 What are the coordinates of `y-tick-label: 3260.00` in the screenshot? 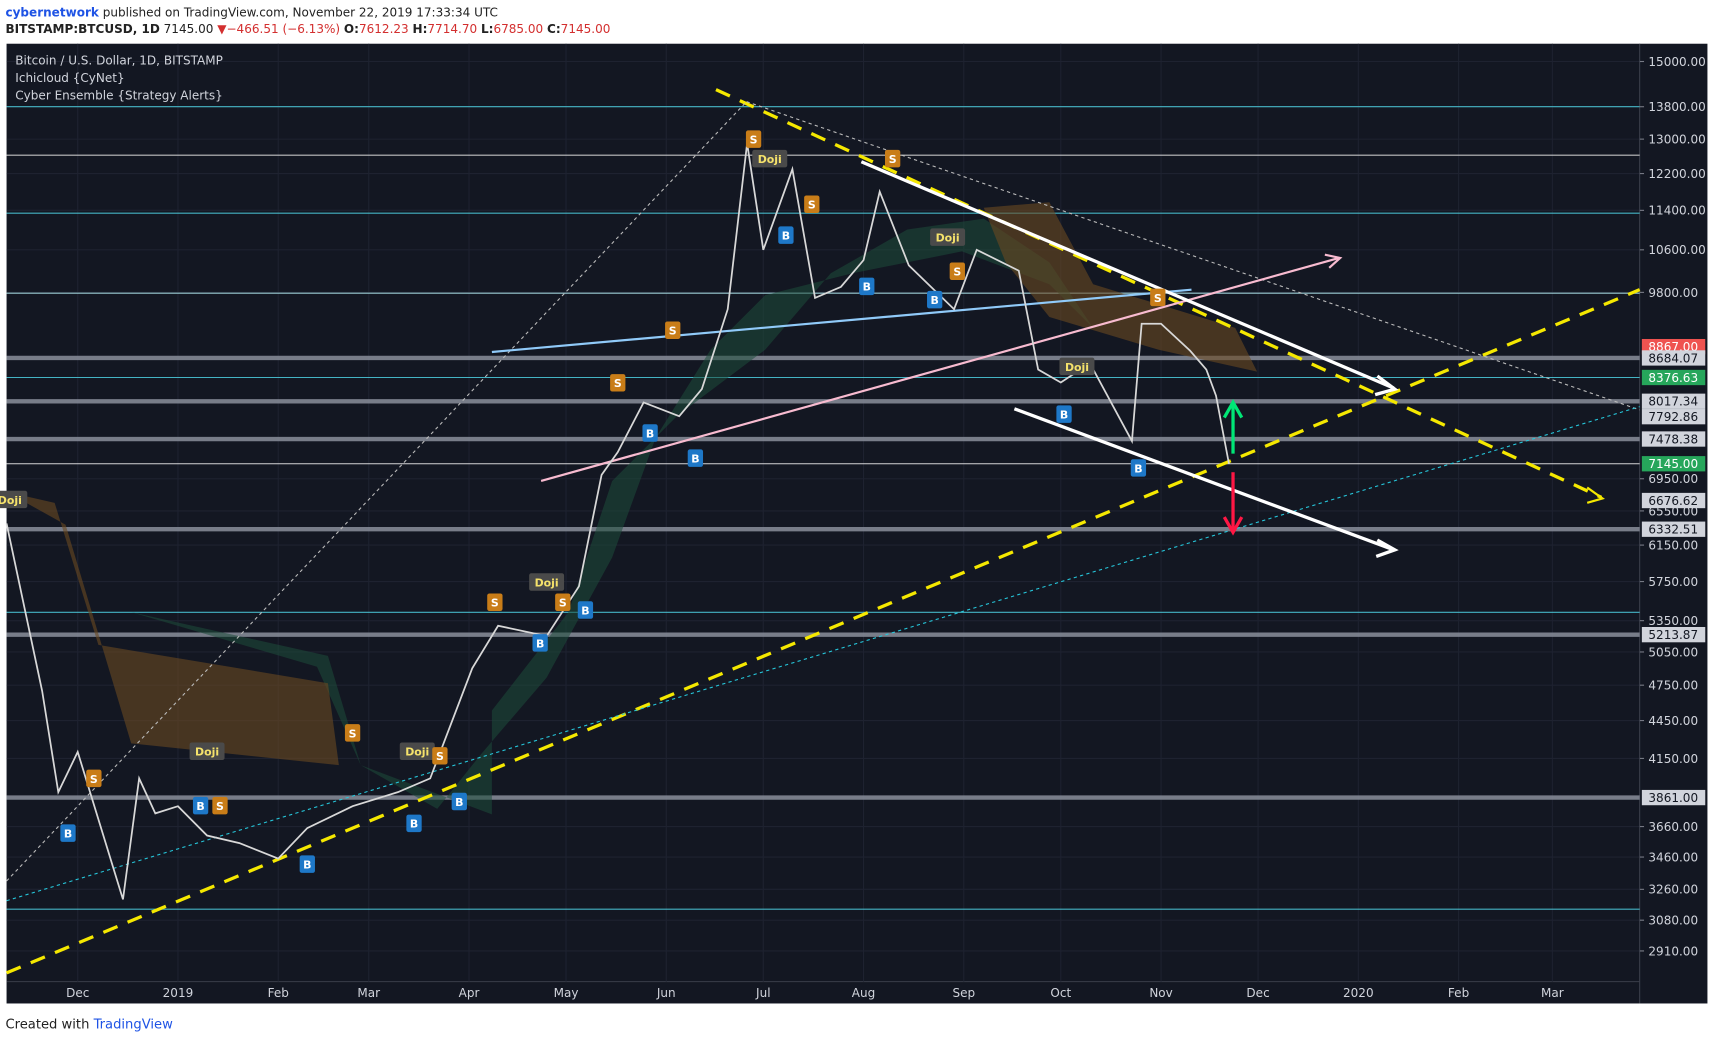 It's located at (1673, 890).